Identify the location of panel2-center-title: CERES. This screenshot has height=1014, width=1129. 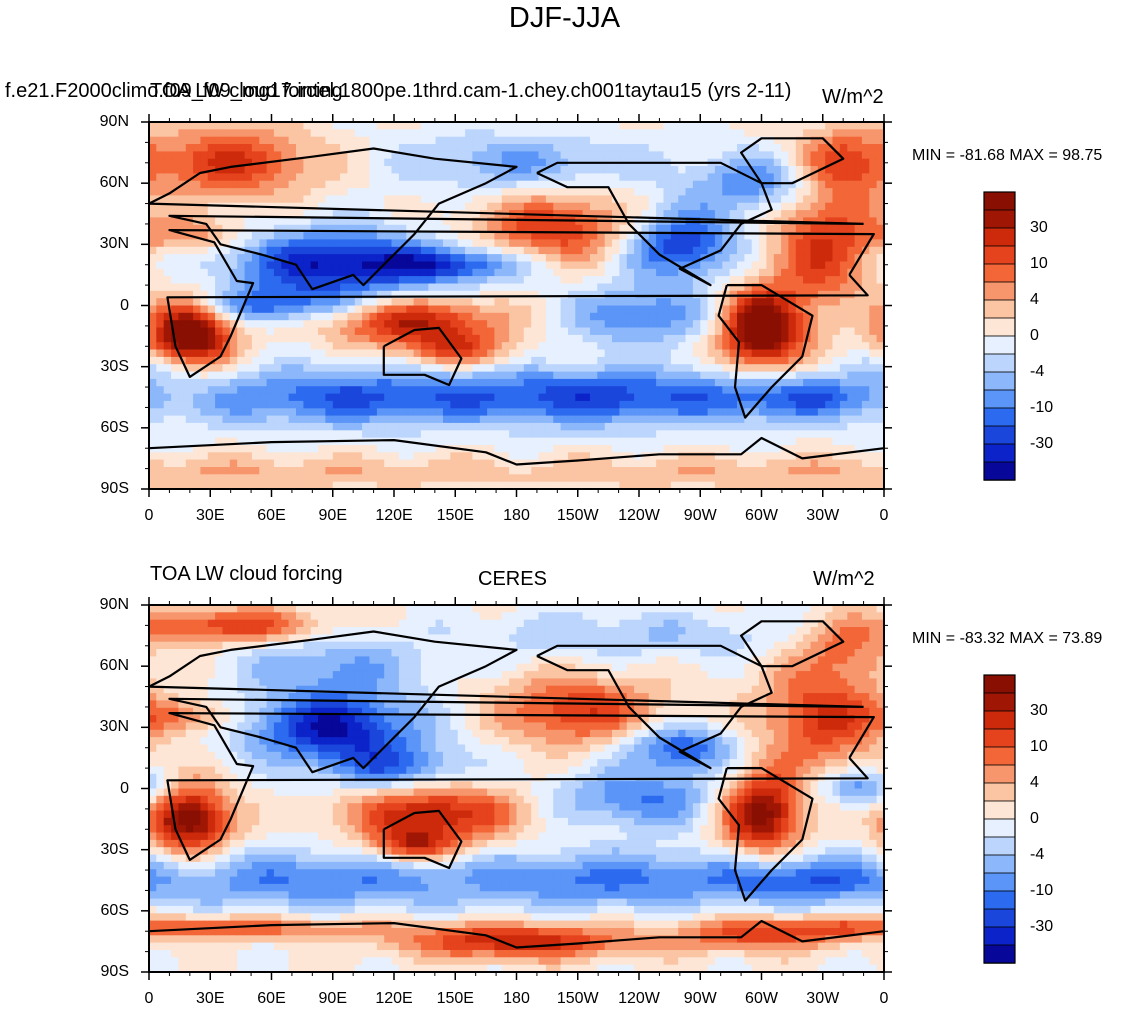
(512, 579).